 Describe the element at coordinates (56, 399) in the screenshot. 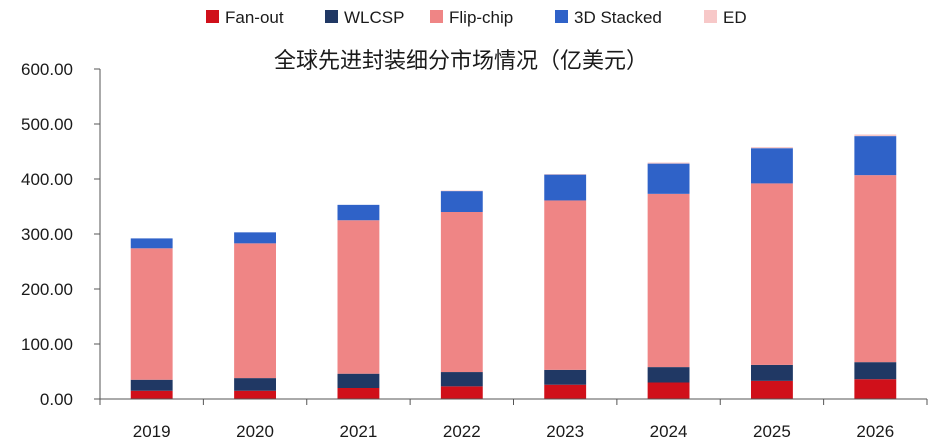

I see `y-tick-label-0: 0.00` at that location.